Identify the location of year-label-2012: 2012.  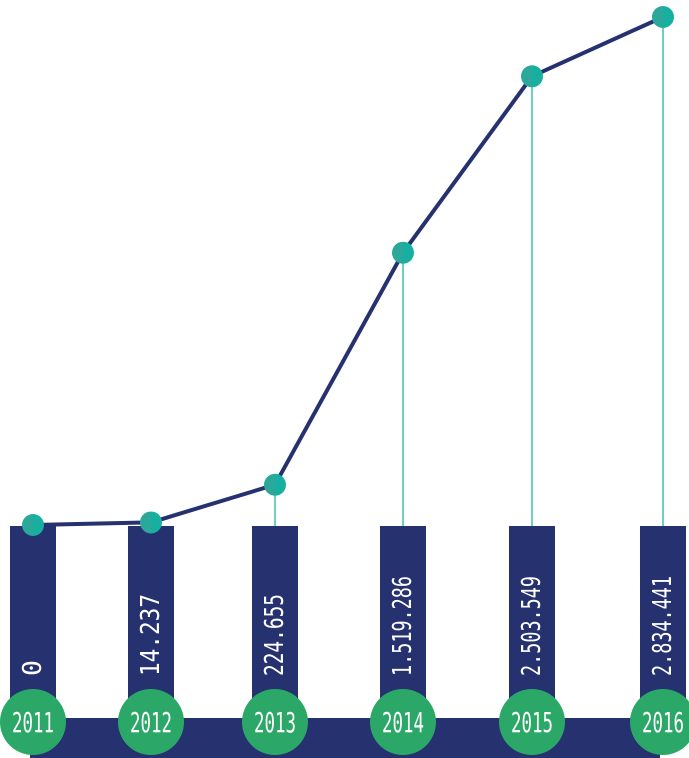
(151, 722).